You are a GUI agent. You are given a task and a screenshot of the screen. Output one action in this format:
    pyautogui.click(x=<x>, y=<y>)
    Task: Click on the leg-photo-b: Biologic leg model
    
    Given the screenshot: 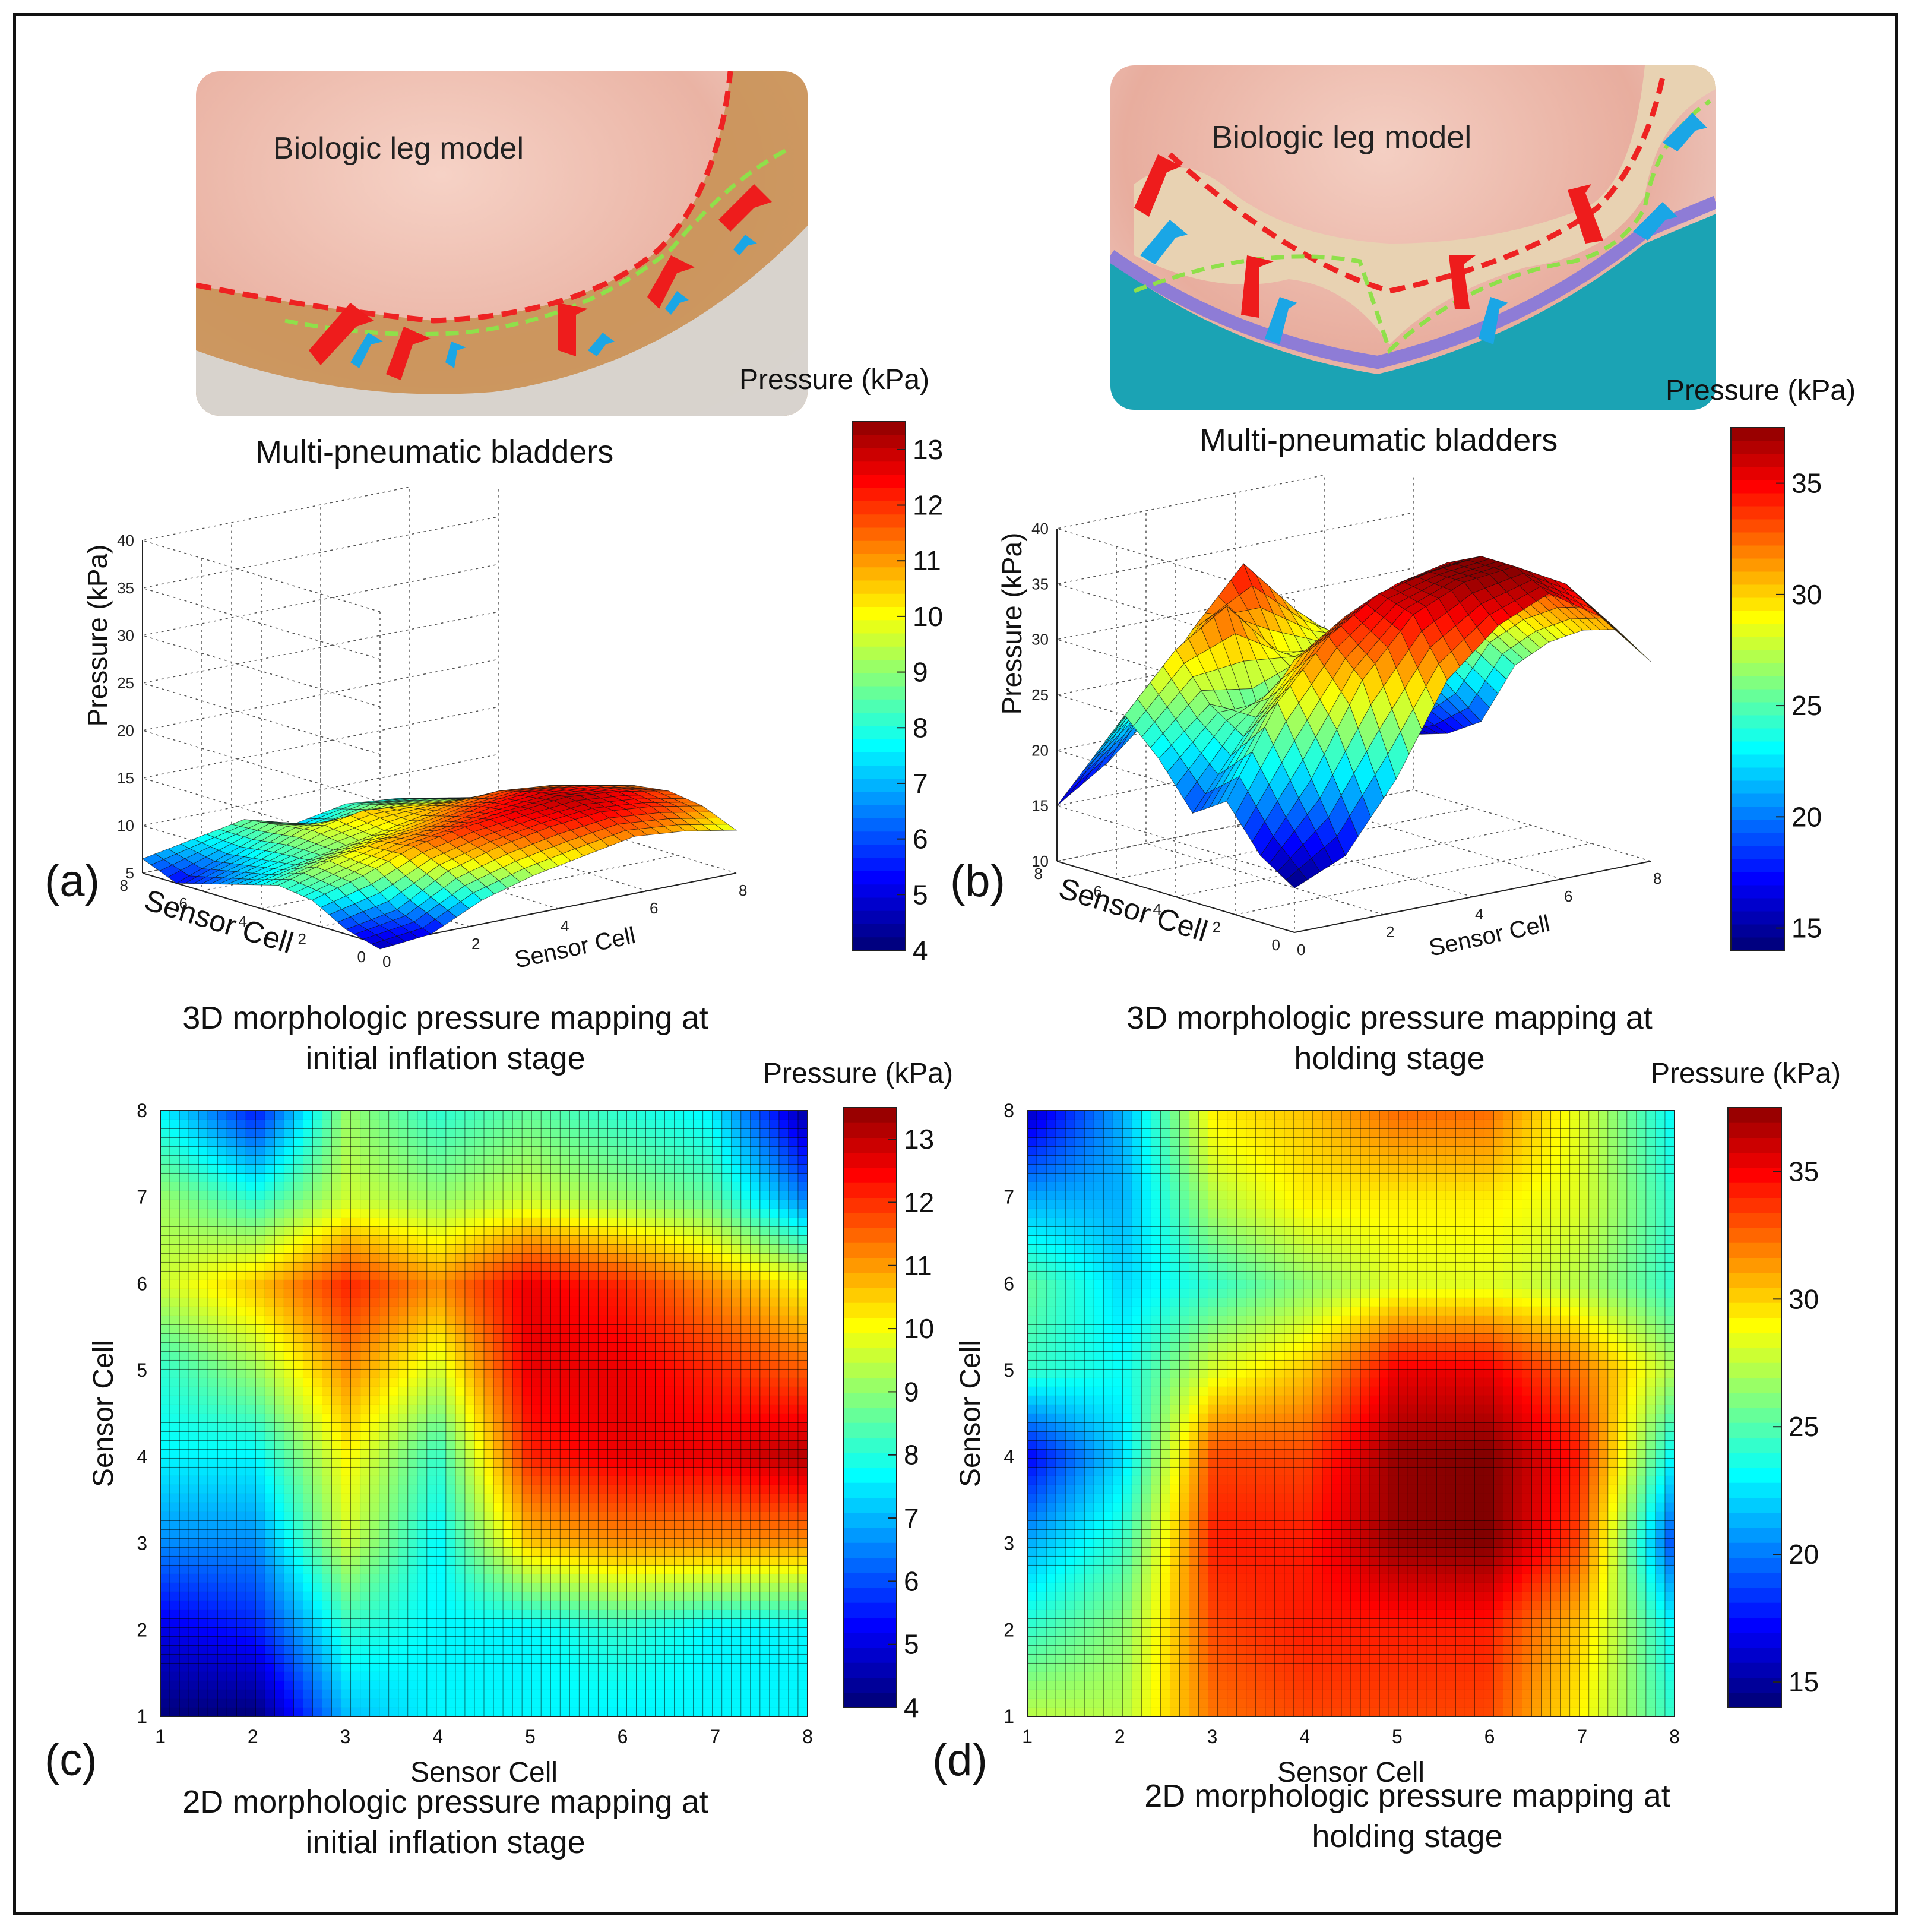 What is the action you would take?
    pyautogui.click(x=1413, y=238)
    